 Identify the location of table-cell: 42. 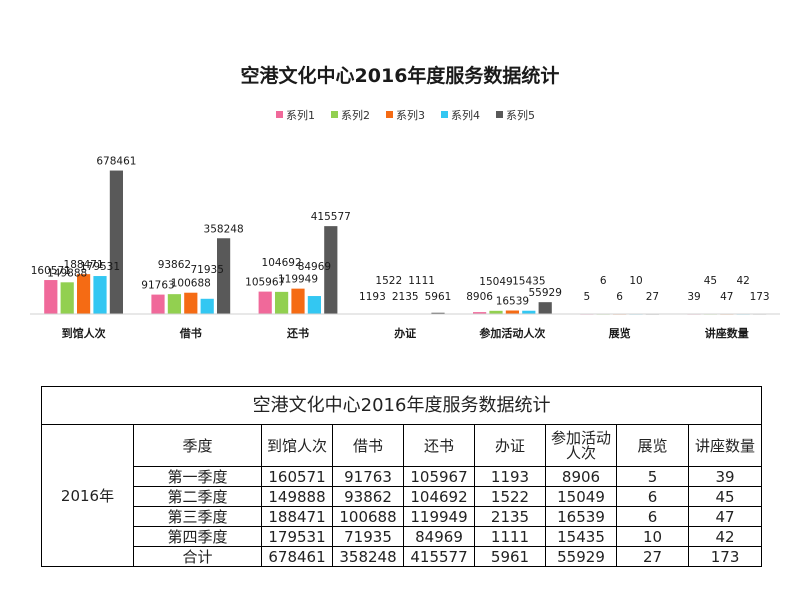
(725, 536).